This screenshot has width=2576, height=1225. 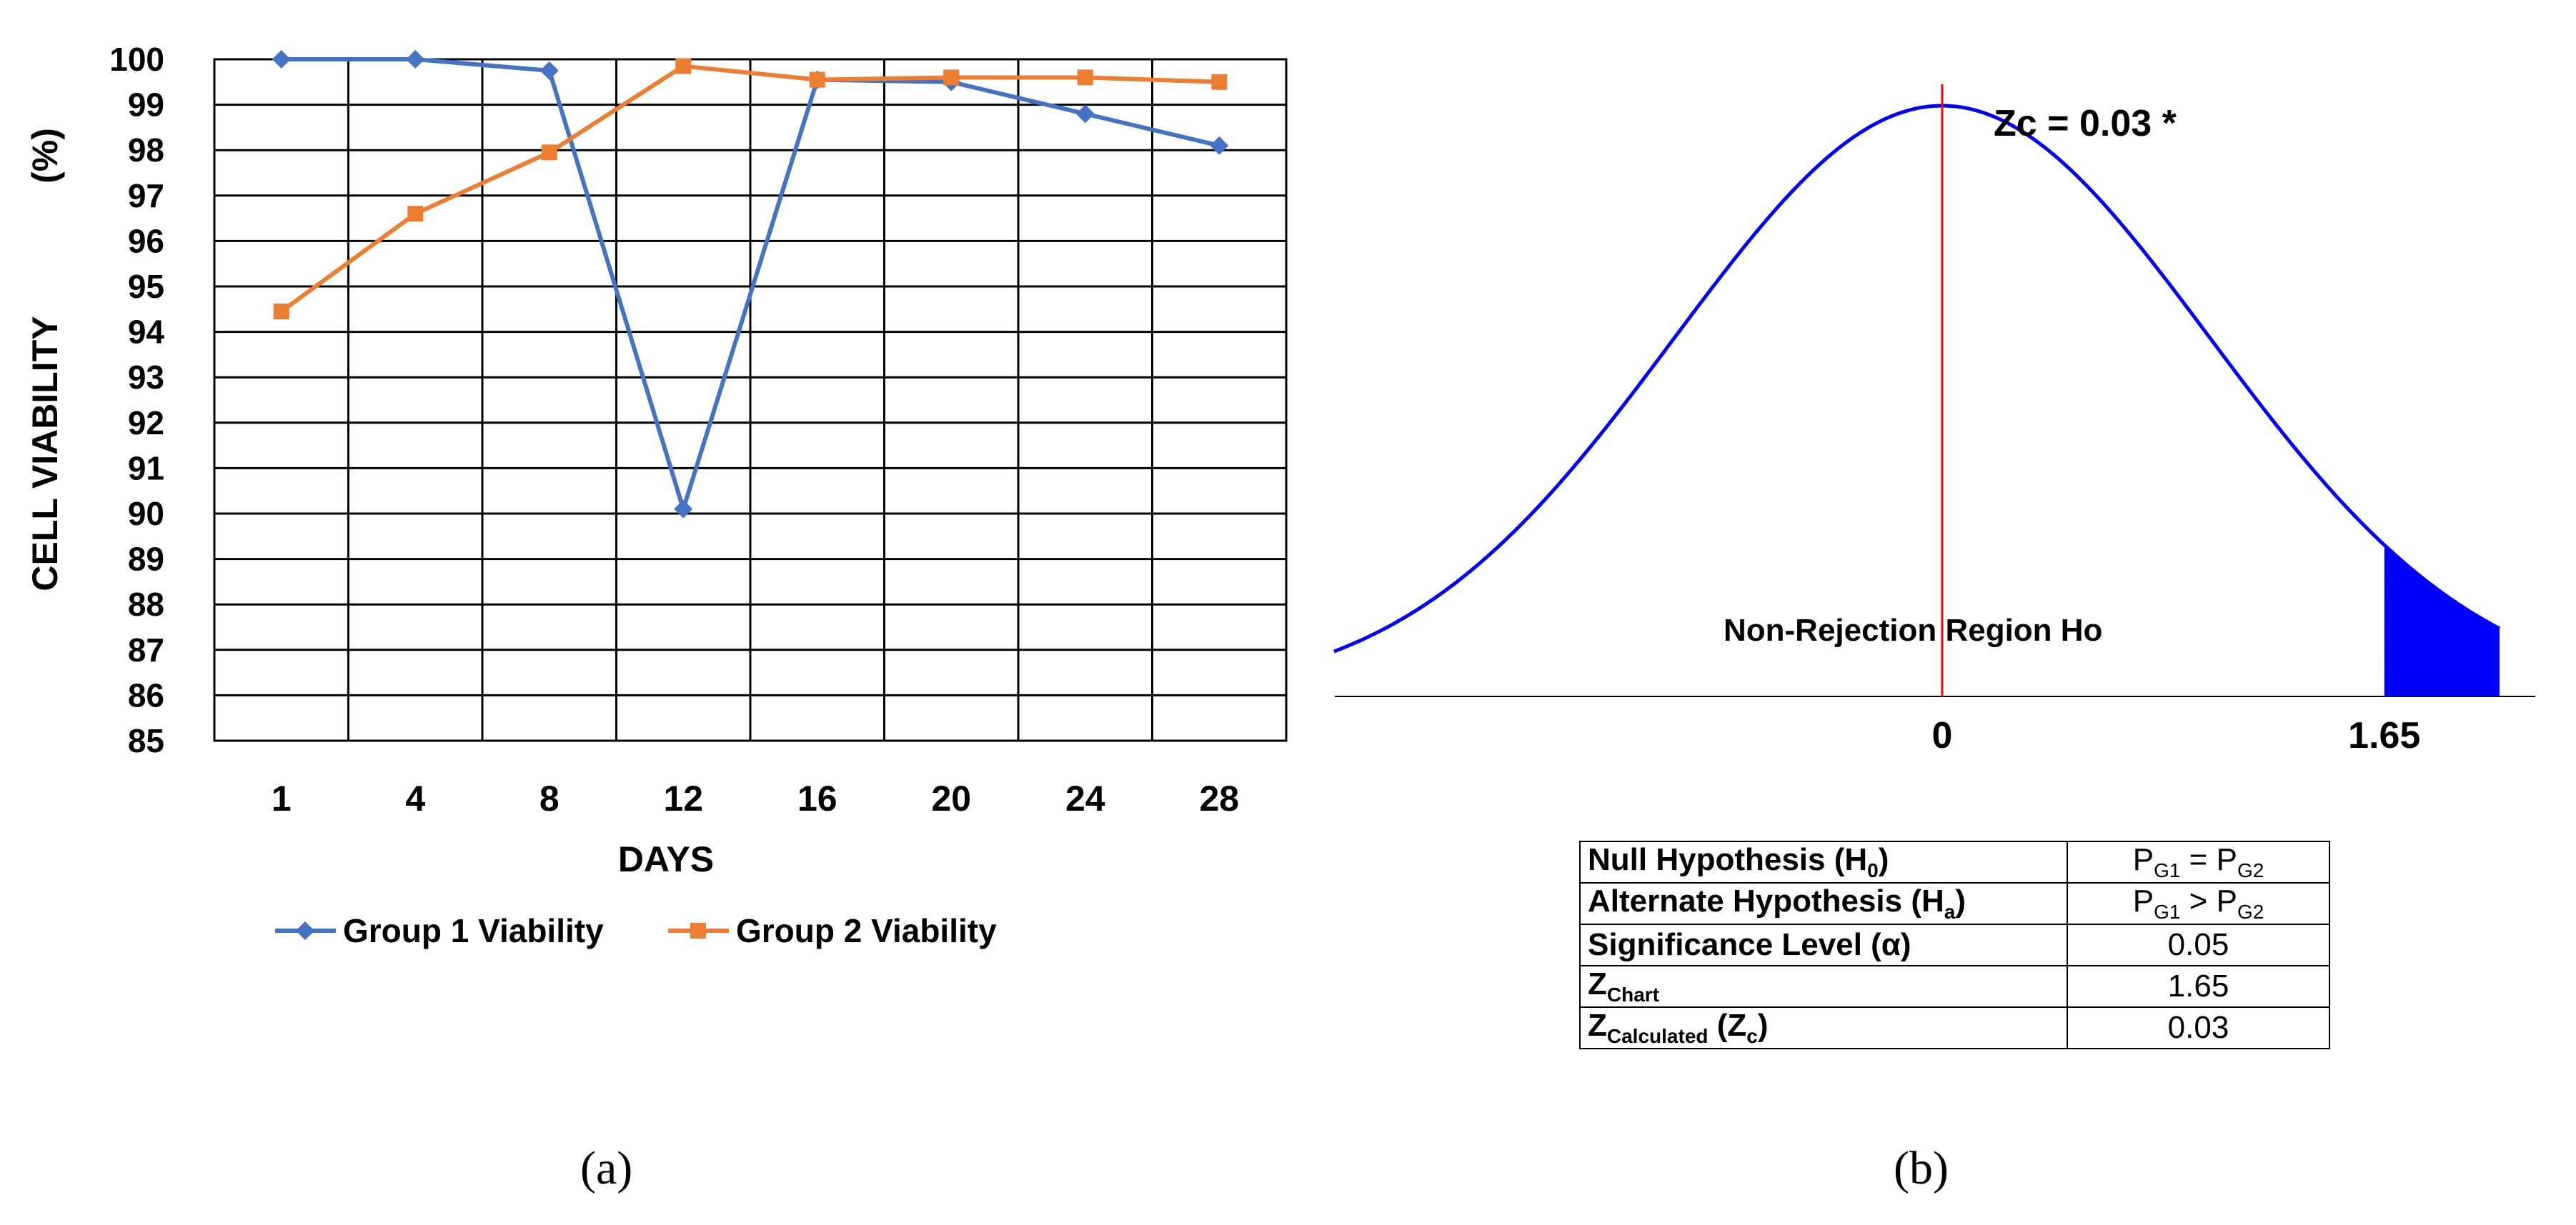 What do you see at coordinates (146, 105) in the screenshot?
I see `y-tick-label: 99` at bounding box center [146, 105].